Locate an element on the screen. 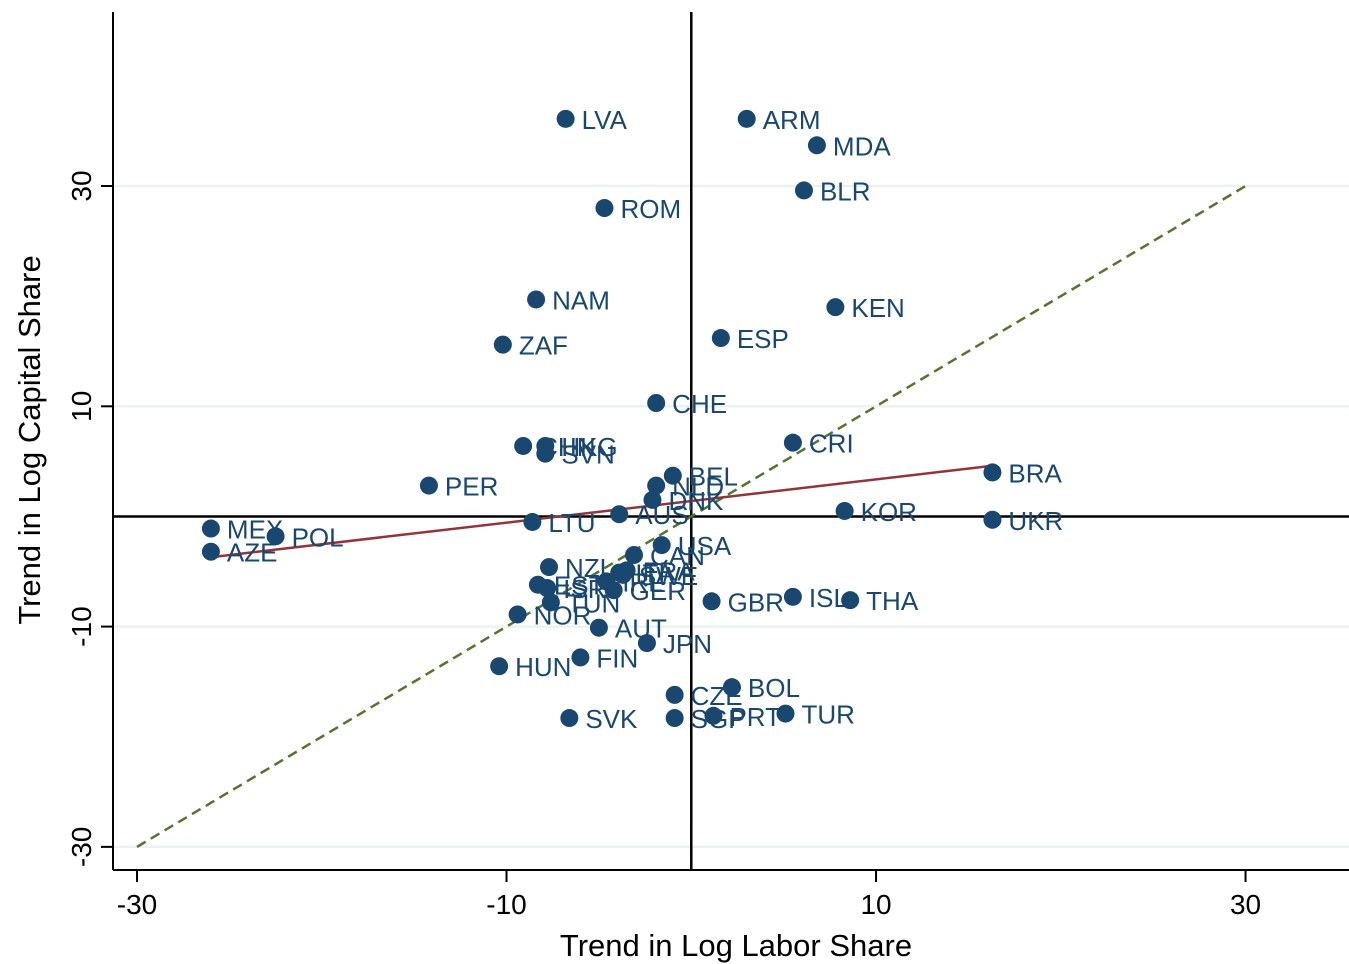 This screenshot has height=964, width=1349. data-point-label: IRL is located at coordinates (642, 582).